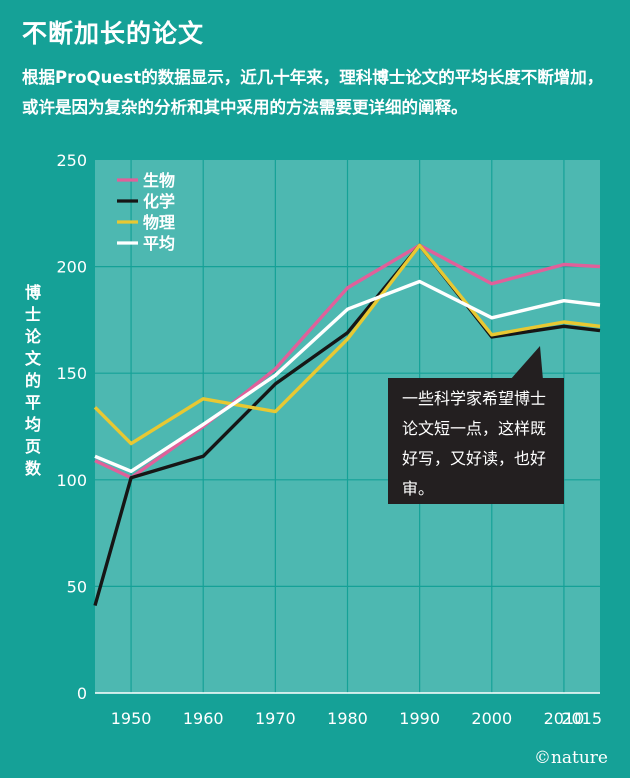 Image resolution: width=630 pixels, height=778 pixels. I want to click on legend-label: 物理, so click(159, 222).